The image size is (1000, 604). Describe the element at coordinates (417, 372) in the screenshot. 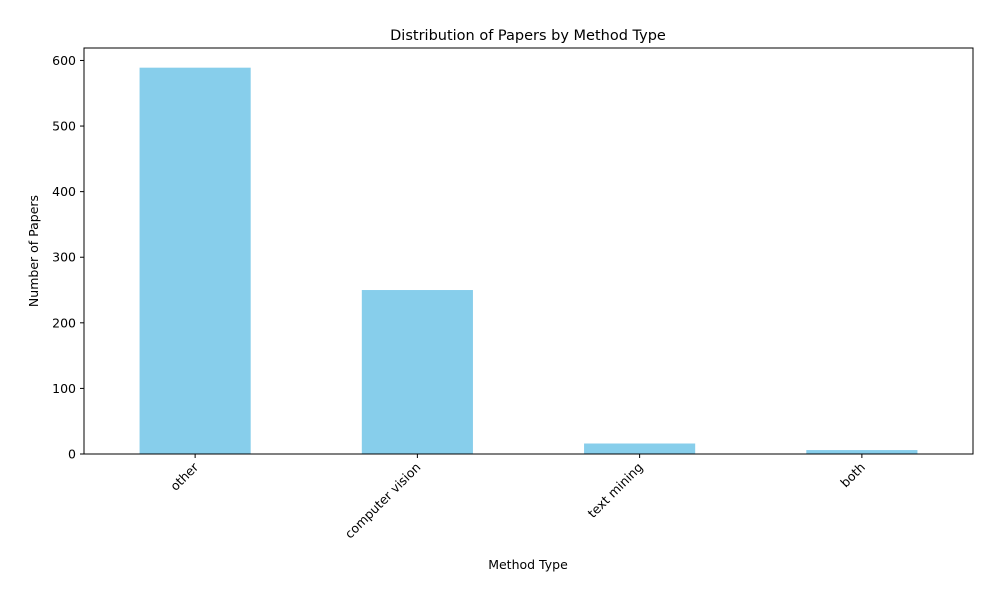

I see `bar-computer-vision` at that location.